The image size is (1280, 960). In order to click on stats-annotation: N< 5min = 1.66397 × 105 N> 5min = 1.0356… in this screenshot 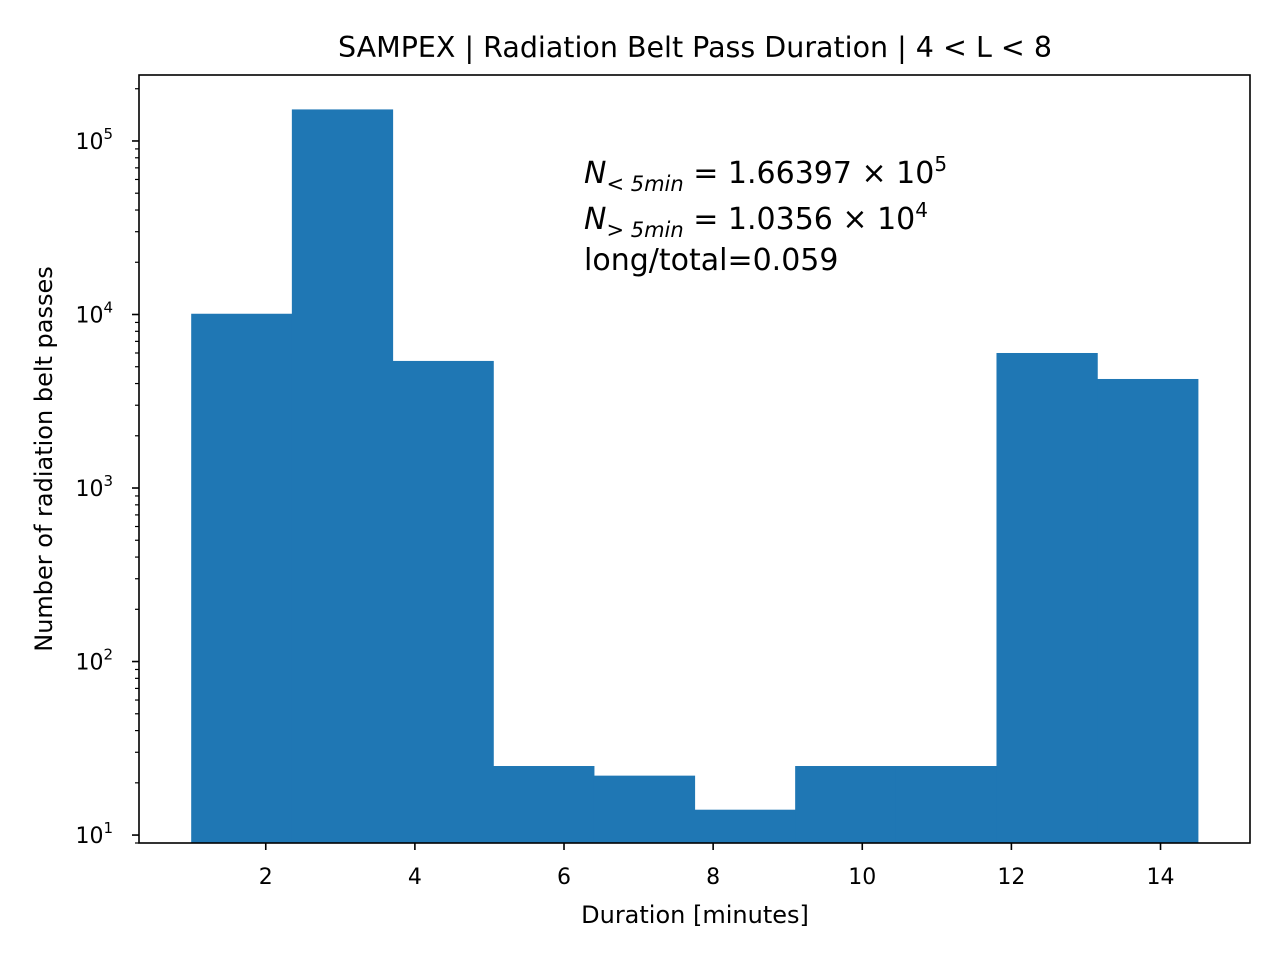, I will do `click(765, 215)`.